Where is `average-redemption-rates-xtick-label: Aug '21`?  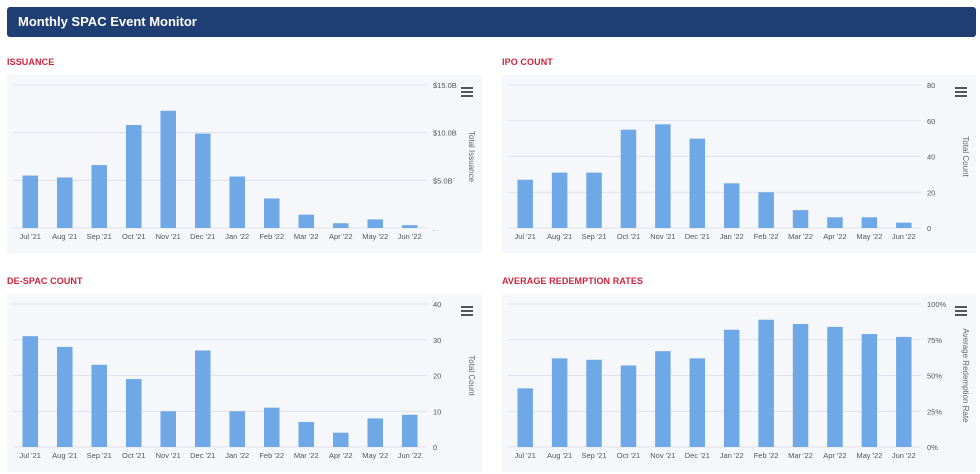
average-redemption-rates-xtick-label: Aug '21 is located at coordinates (559, 455).